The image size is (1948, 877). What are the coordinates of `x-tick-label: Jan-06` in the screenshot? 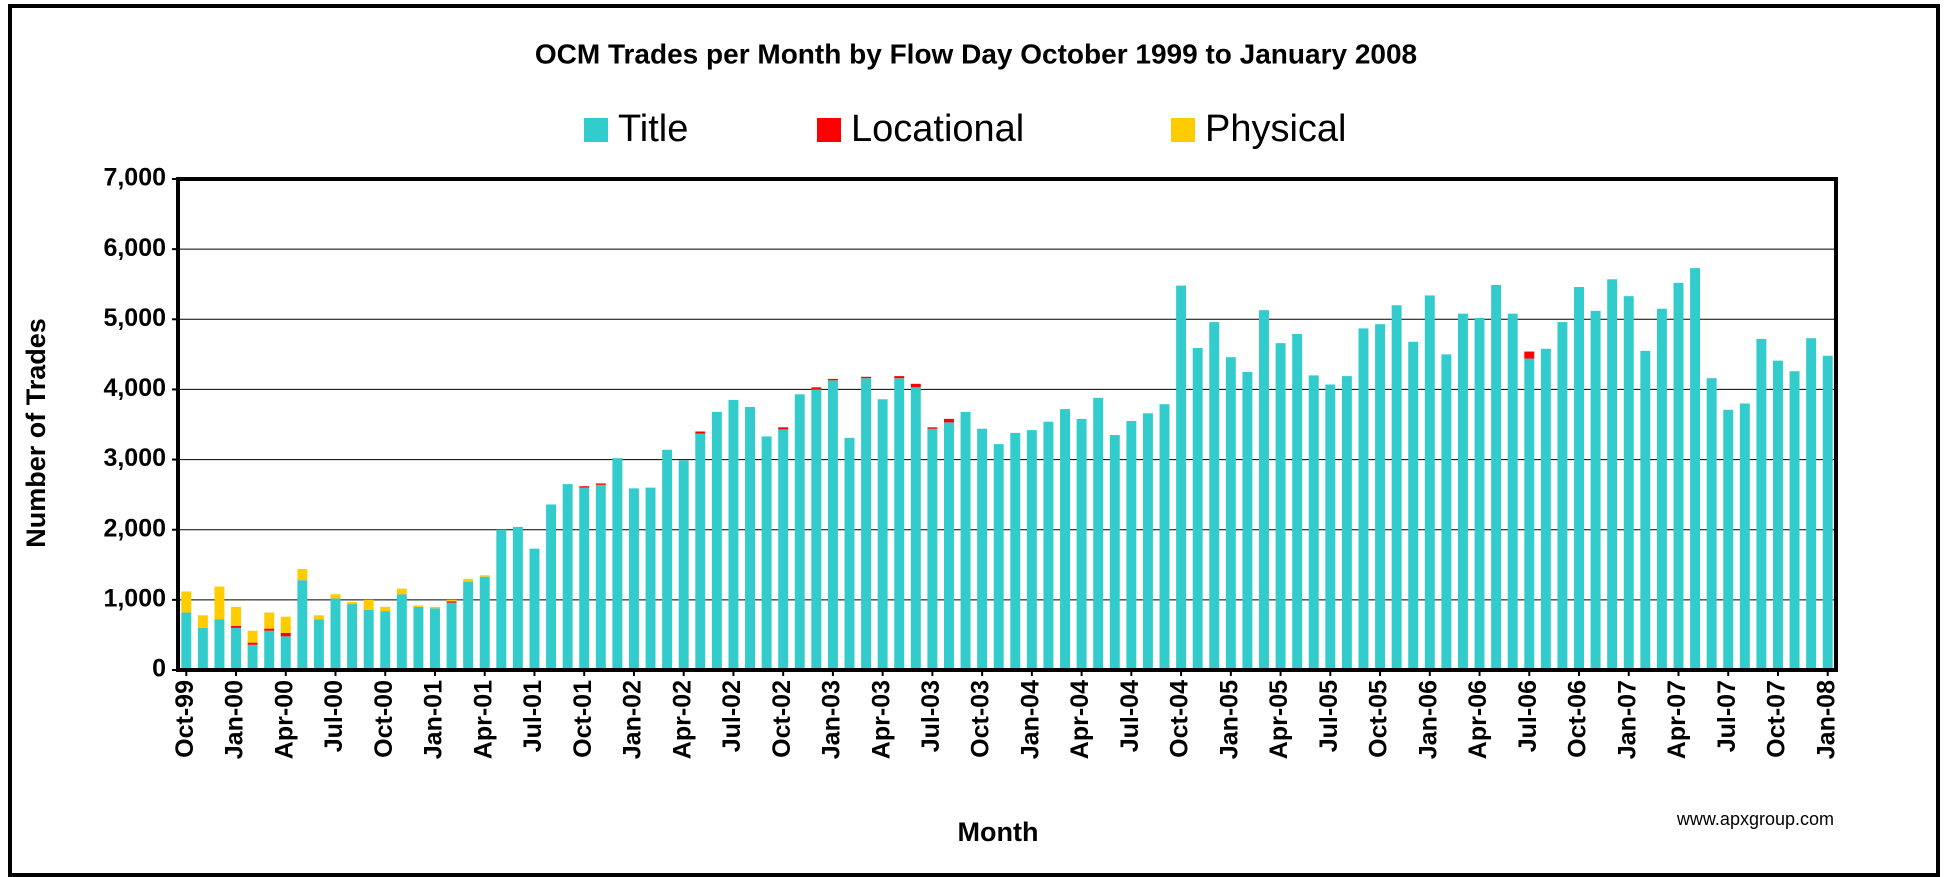 It's located at (1428, 719).